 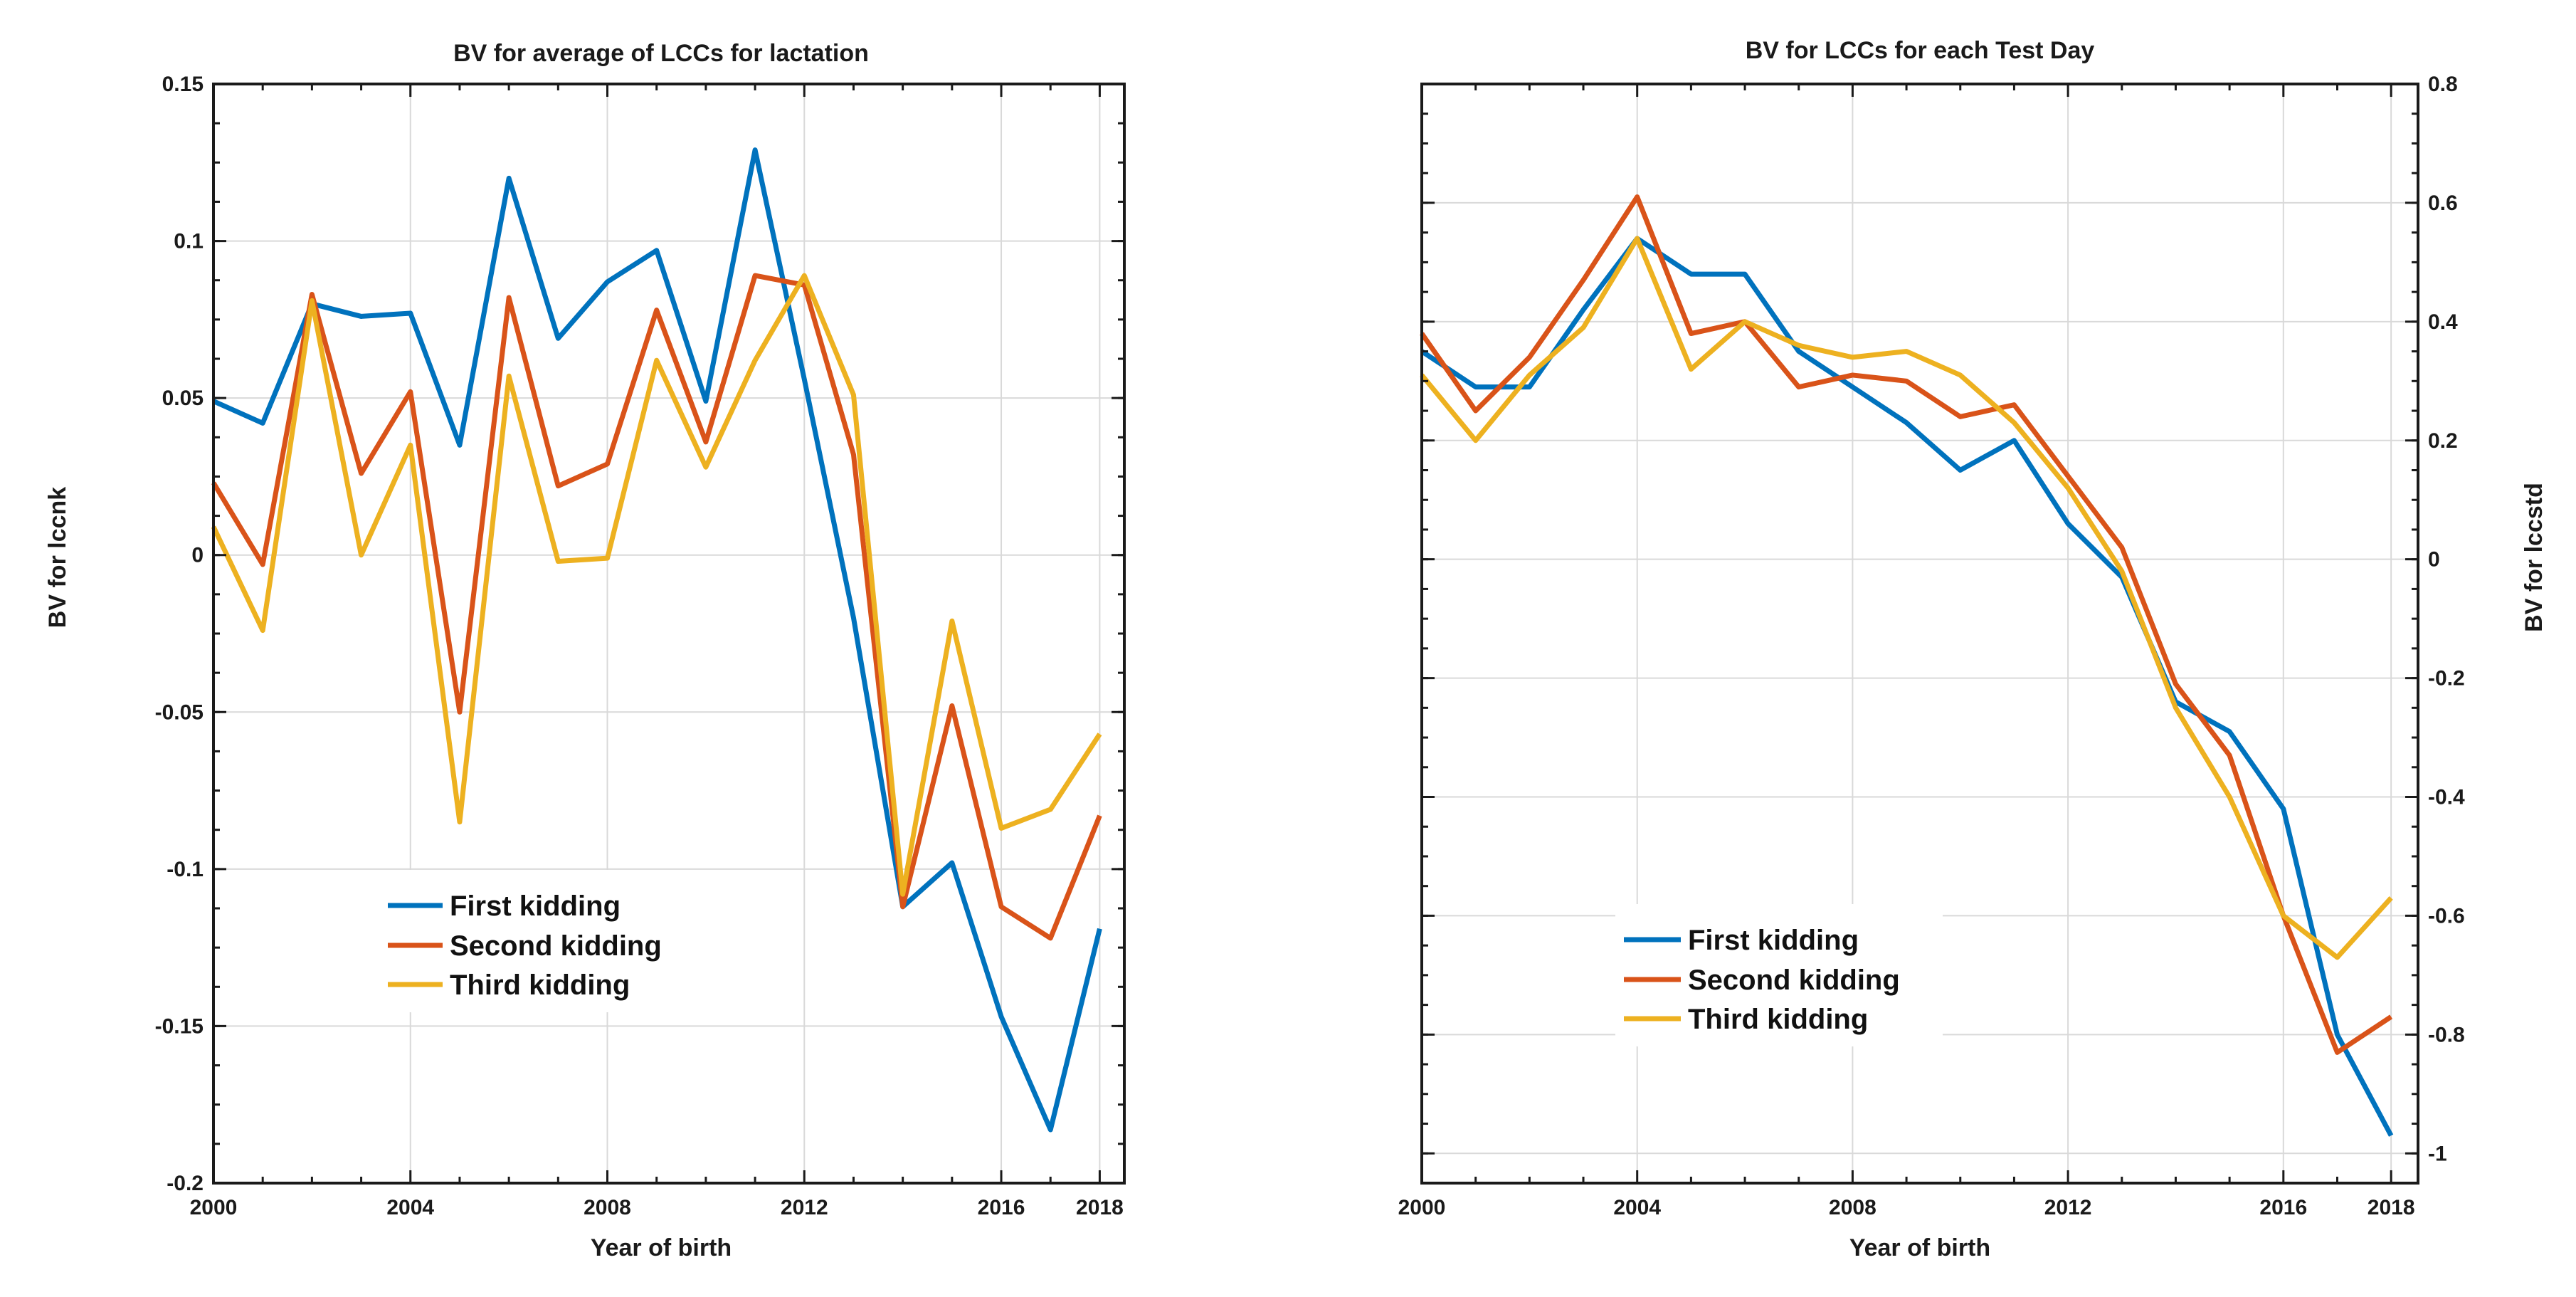 I want to click on y-tick-label: 0.1, so click(x=189, y=241).